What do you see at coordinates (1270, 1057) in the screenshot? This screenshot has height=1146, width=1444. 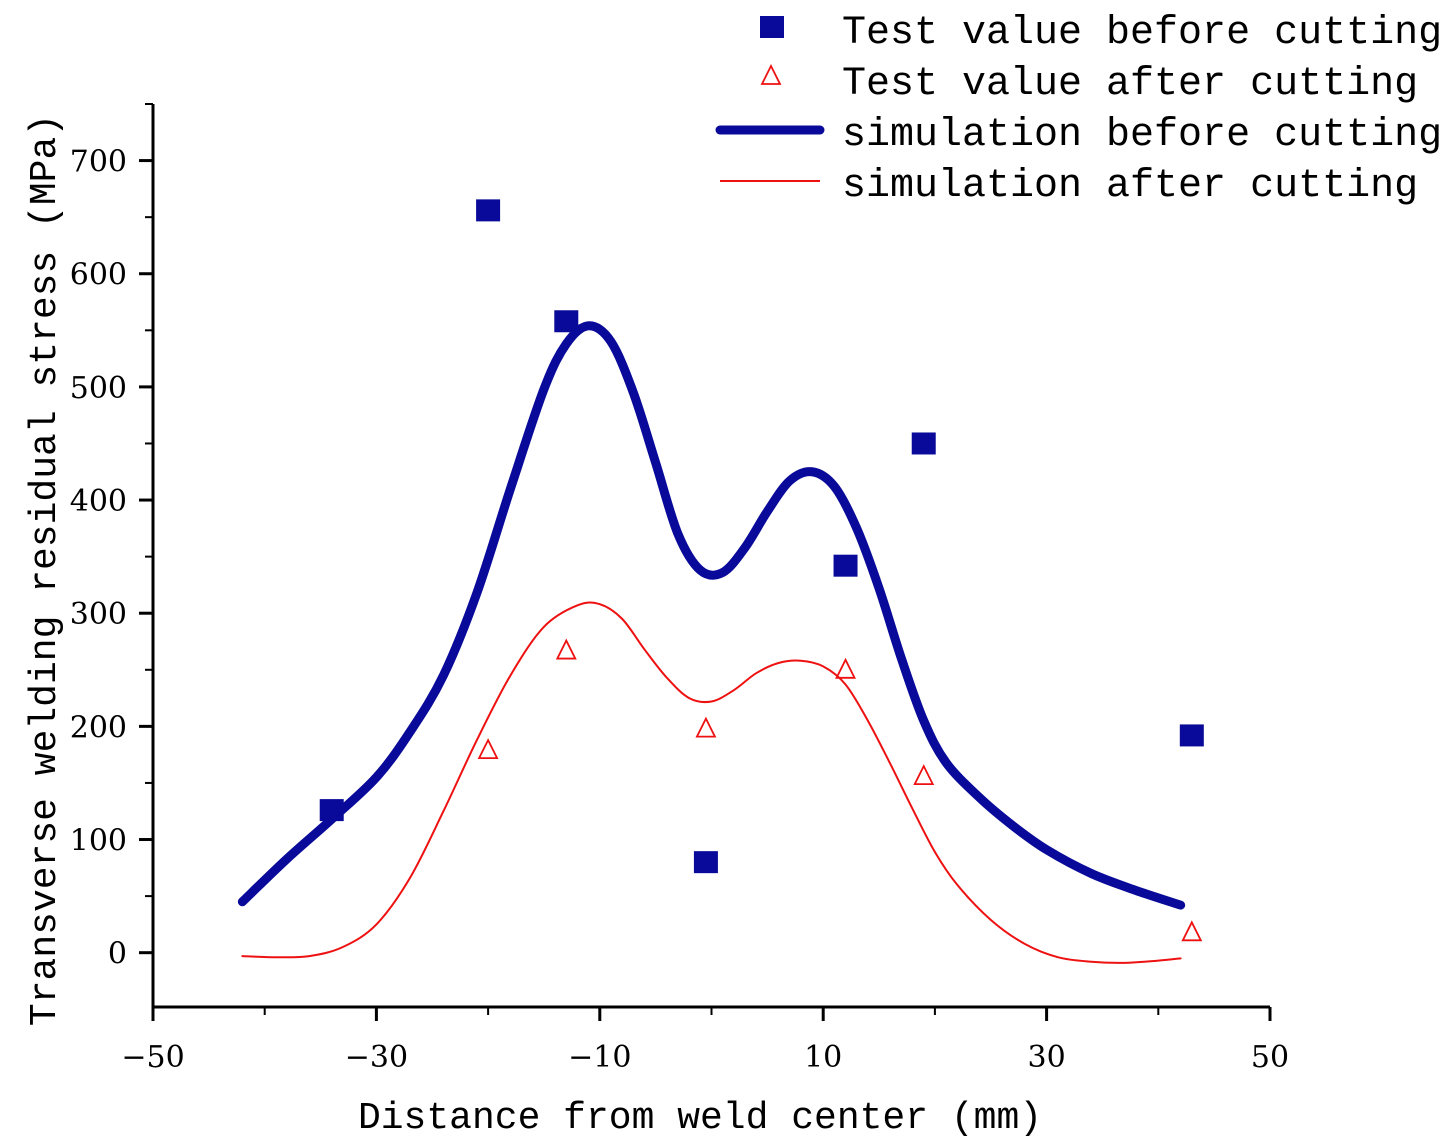 I see `x-tick-label: 50` at bounding box center [1270, 1057].